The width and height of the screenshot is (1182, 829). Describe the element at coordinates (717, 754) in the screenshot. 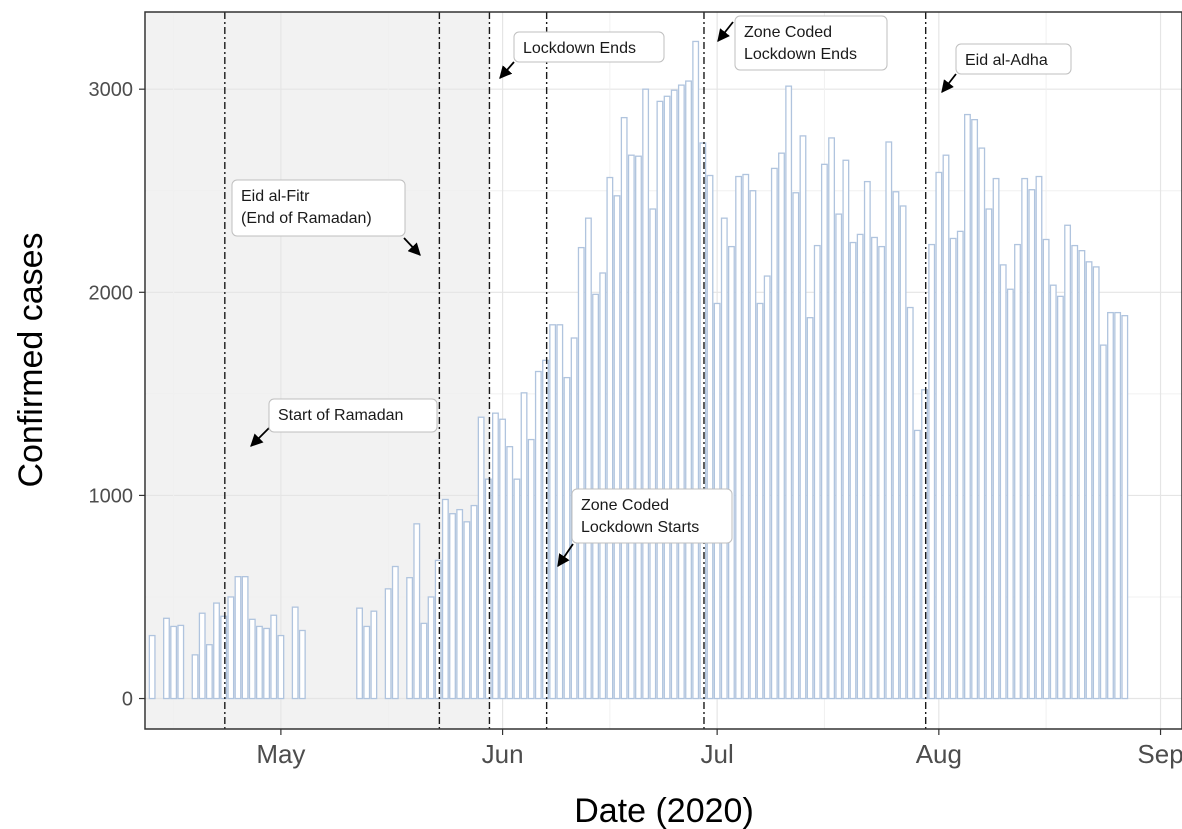

I see `x-tick-label: Jul` at that location.